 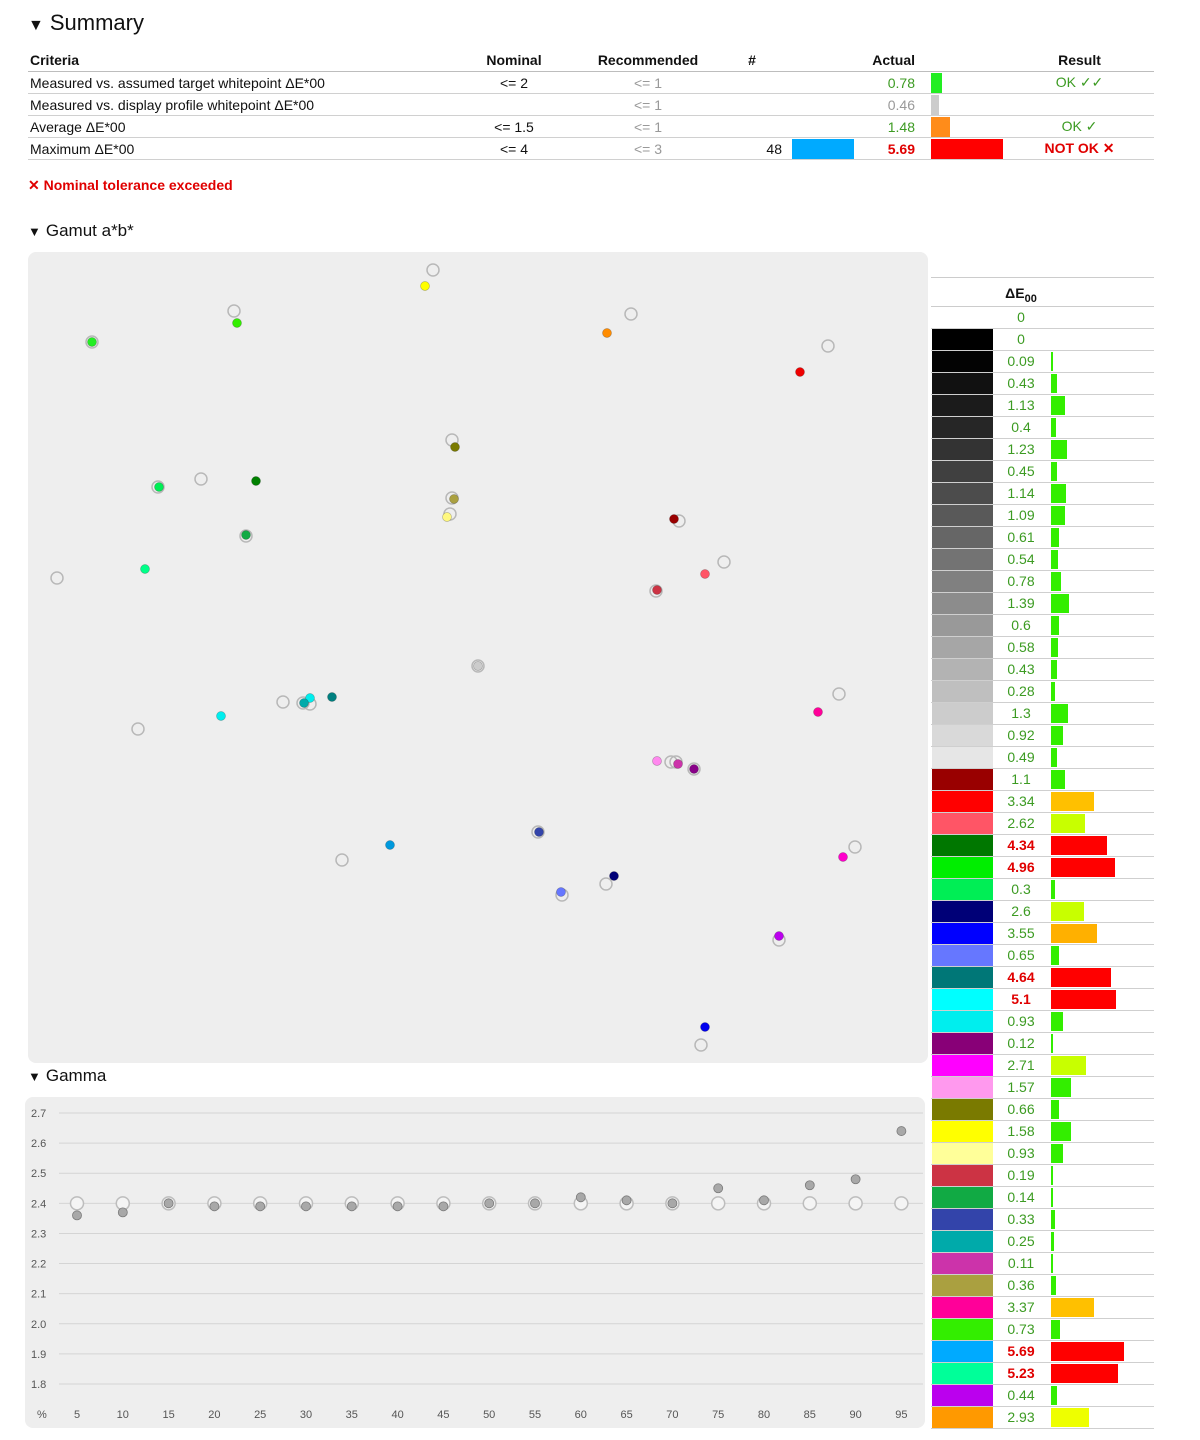 What do you see at coordinates (1021, 1417) in the screenshot?
I see `delta-e-value: 2.93` at bounding box center [1021, 1417].